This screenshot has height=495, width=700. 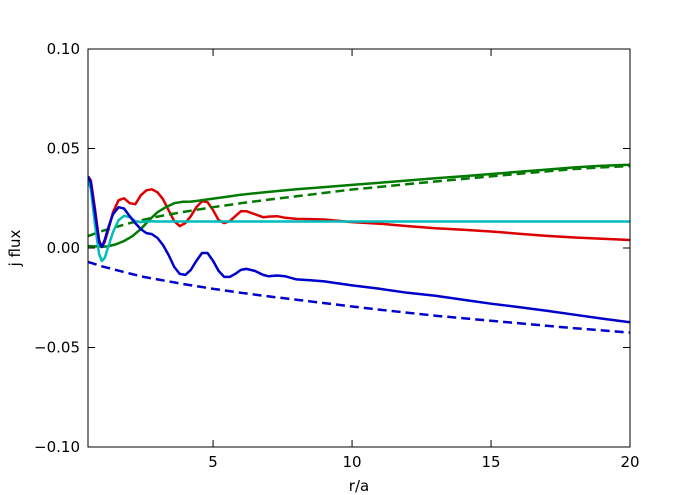 What do you see at coordinates (213, 462) in the screenshot?
I see `x-tick-label: 5` at bounding box center [213, 462].